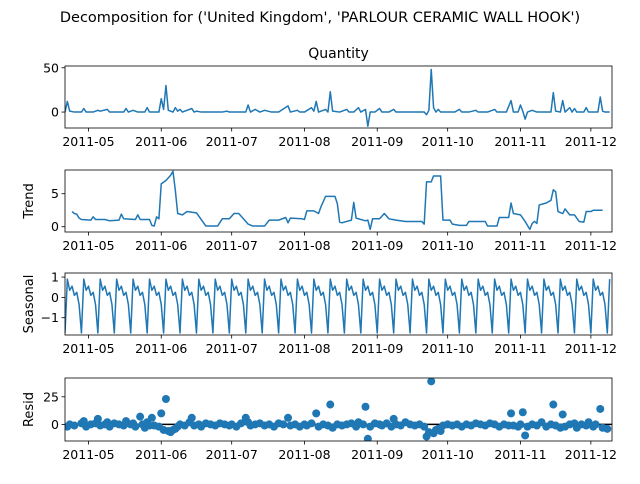 This screenshot has width=640, height=484. What do you see at coordinates (51, 396) in the screenshot?
I see `y-tick-label: 25` at bounding box center [51, 396].